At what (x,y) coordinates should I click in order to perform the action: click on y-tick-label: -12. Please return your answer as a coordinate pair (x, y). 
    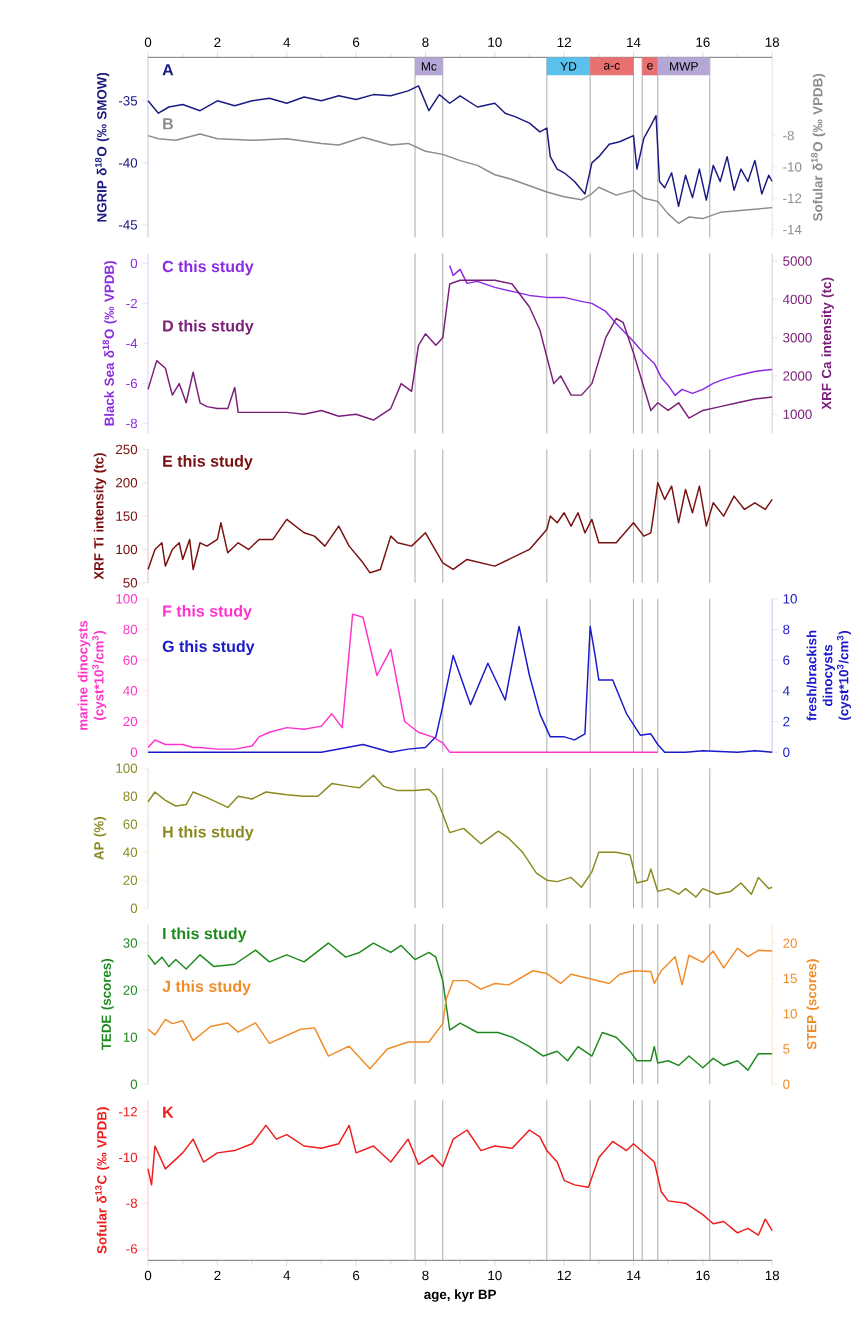
    Looking at the image, I should click on (127, 1112).